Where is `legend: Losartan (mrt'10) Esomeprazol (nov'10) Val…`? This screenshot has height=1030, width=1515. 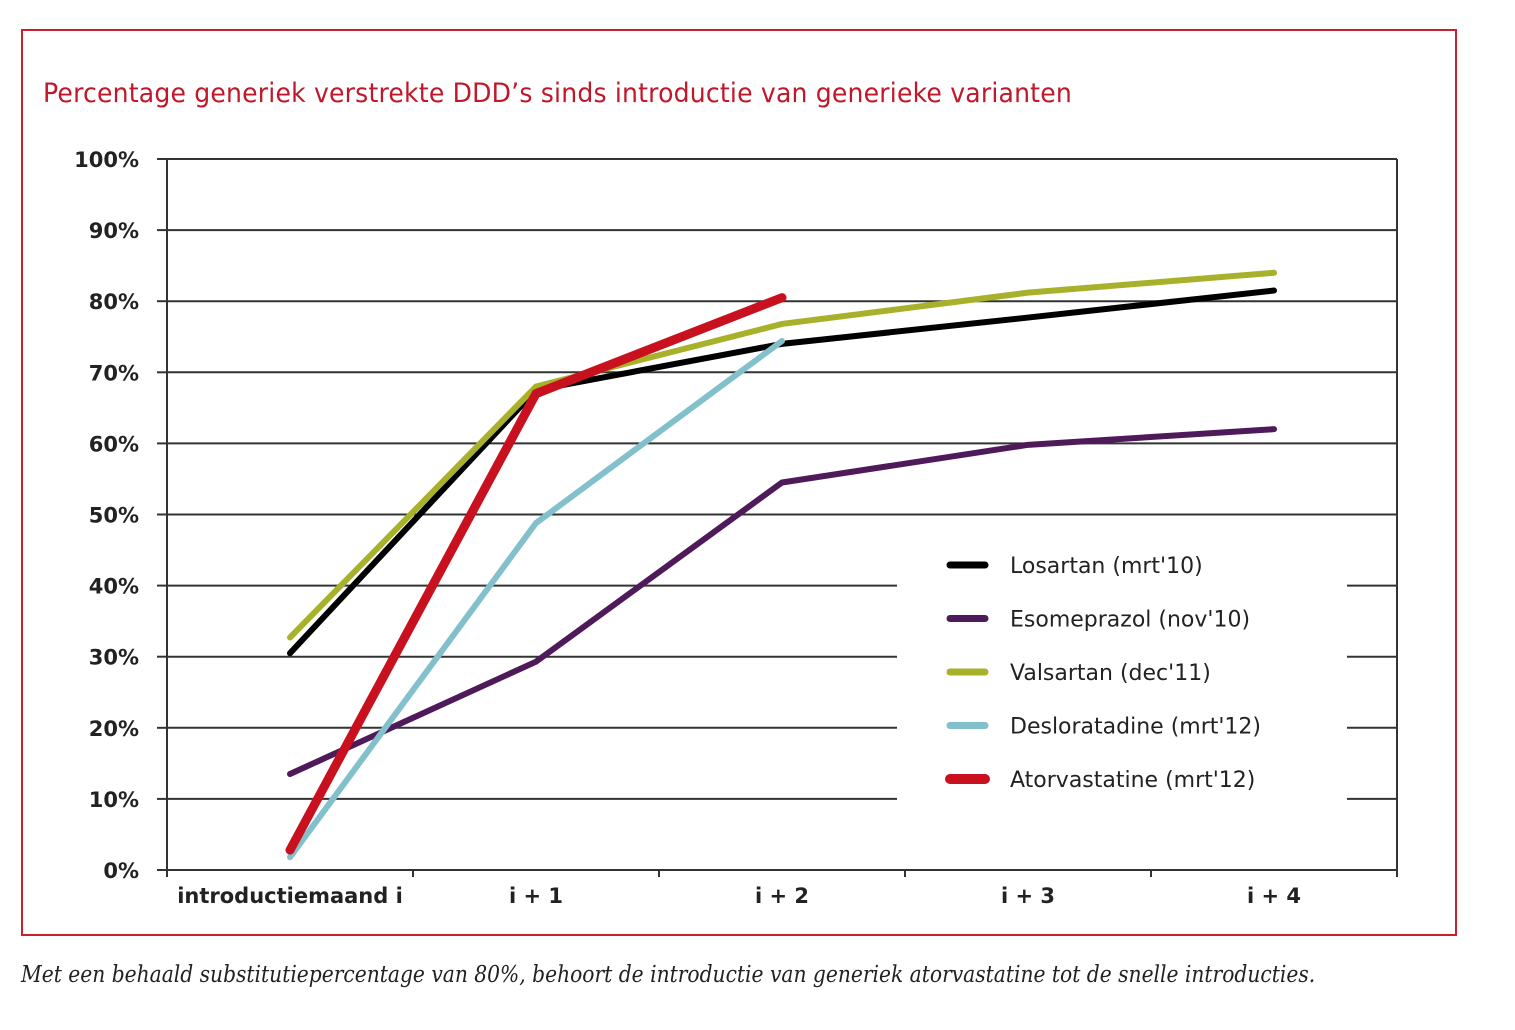
legend: Losartan (mrt'10) Esomeprazol (nov'10) Val… is located at coordinates (1103, 673).